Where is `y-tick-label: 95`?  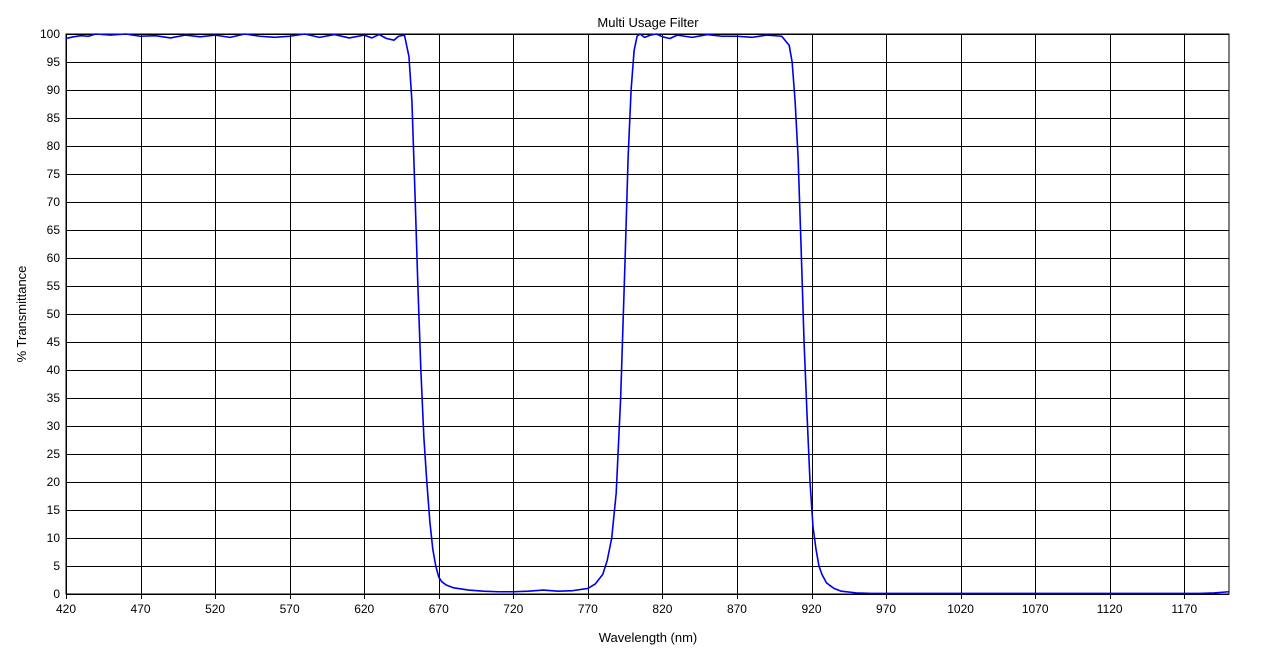
y-tick-label: 95 is located at coordinates (54, 62).